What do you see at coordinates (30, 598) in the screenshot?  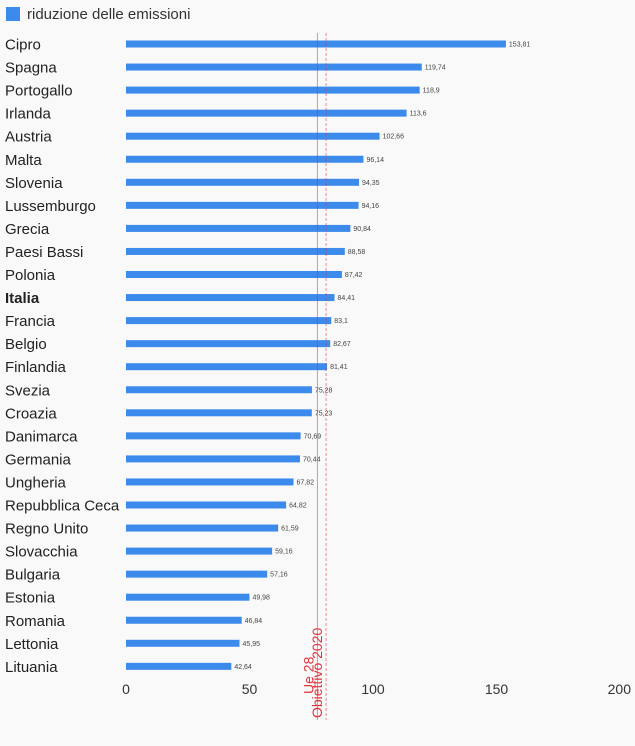 I see `category-label-estonia: Estonia` at bounding box center [30, 598].